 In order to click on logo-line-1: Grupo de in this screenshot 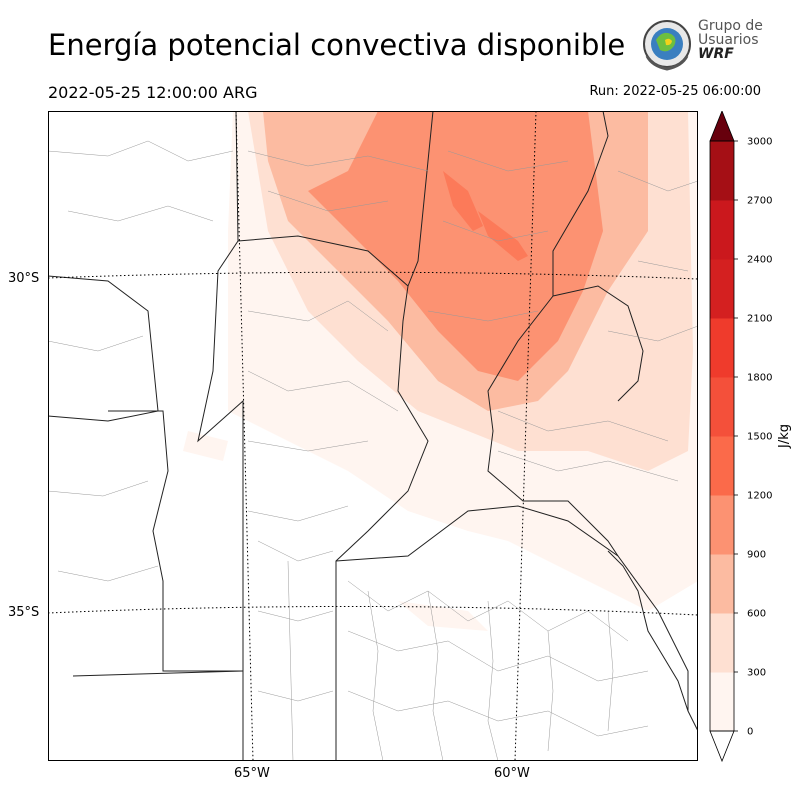, I will do `click(730, 26)`.